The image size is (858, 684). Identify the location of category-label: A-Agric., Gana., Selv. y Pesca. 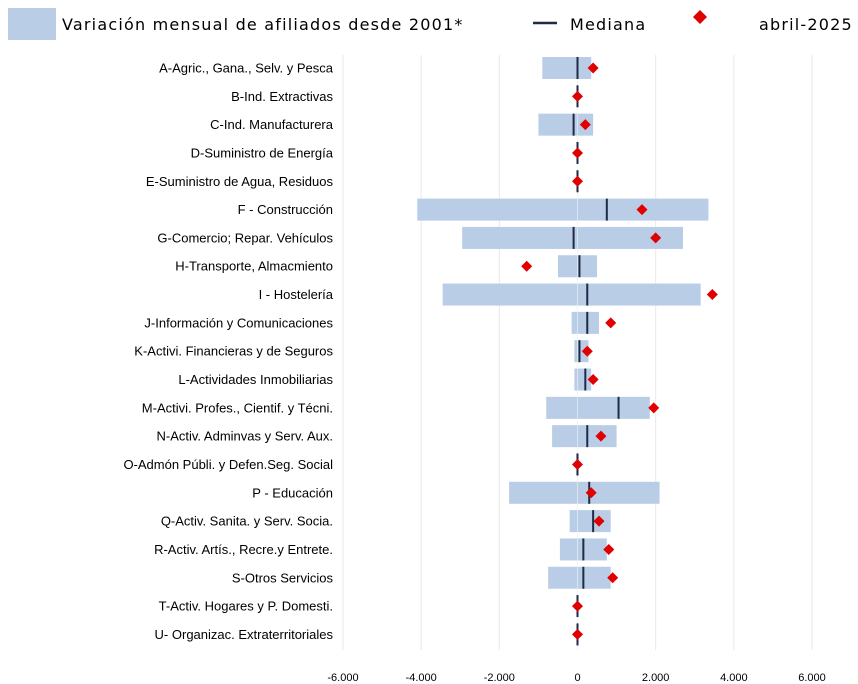
(246, 68).